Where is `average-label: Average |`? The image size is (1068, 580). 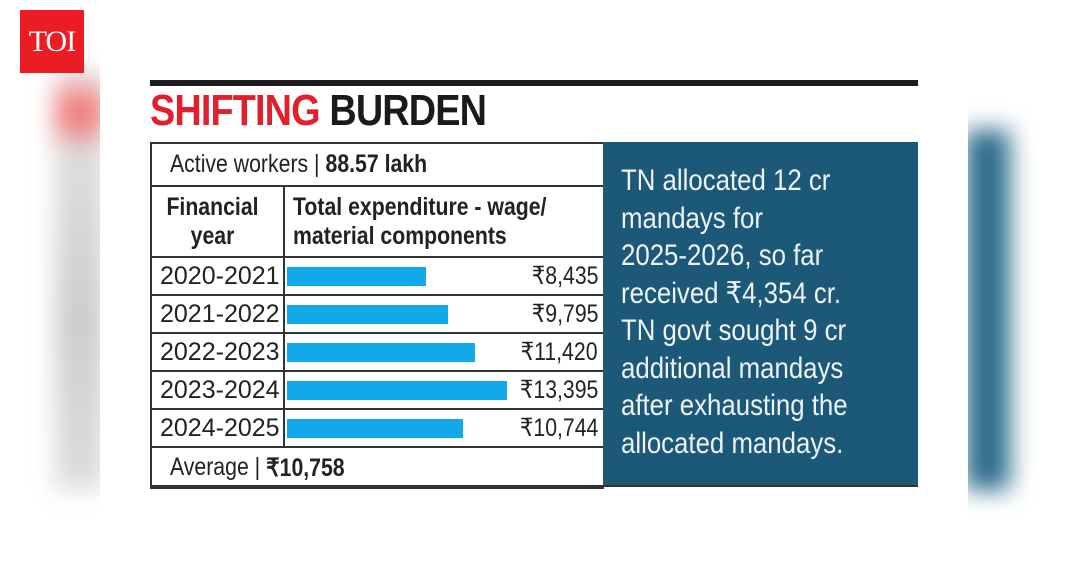 average-label: Average | is located at coordinates (215, 467).